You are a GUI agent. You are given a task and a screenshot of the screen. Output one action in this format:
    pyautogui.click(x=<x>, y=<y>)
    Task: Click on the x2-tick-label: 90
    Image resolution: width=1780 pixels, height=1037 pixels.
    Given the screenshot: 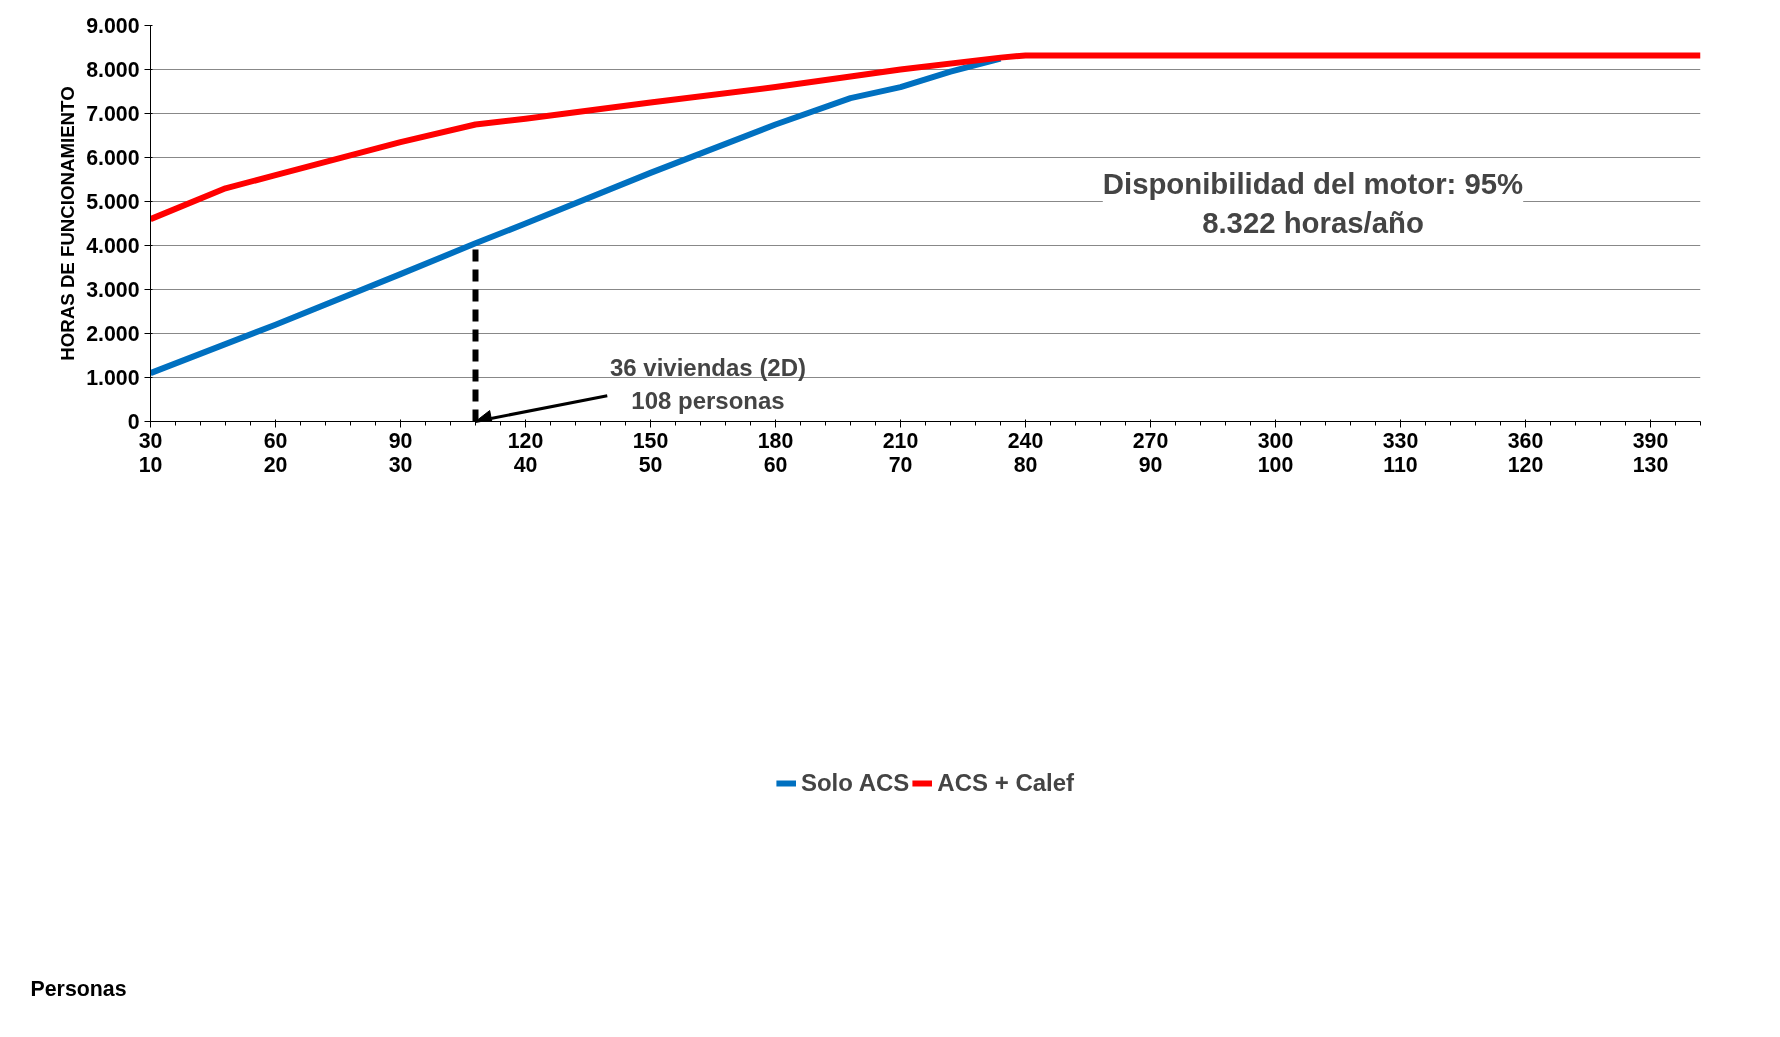 What is the action you would take?
    pyautogui.click(x=1150, y=464)
    